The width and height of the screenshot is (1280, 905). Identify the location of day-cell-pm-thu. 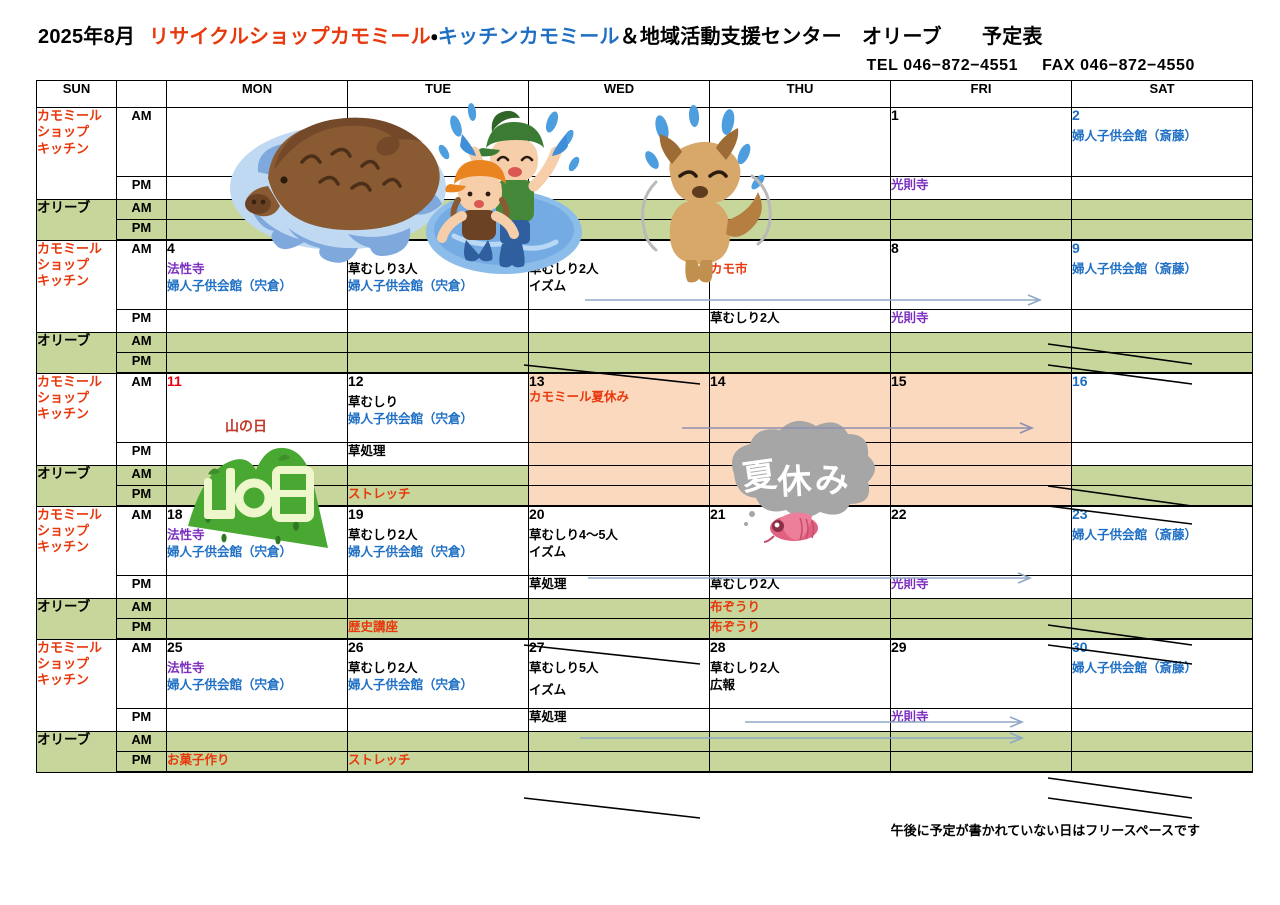
(800, 188).